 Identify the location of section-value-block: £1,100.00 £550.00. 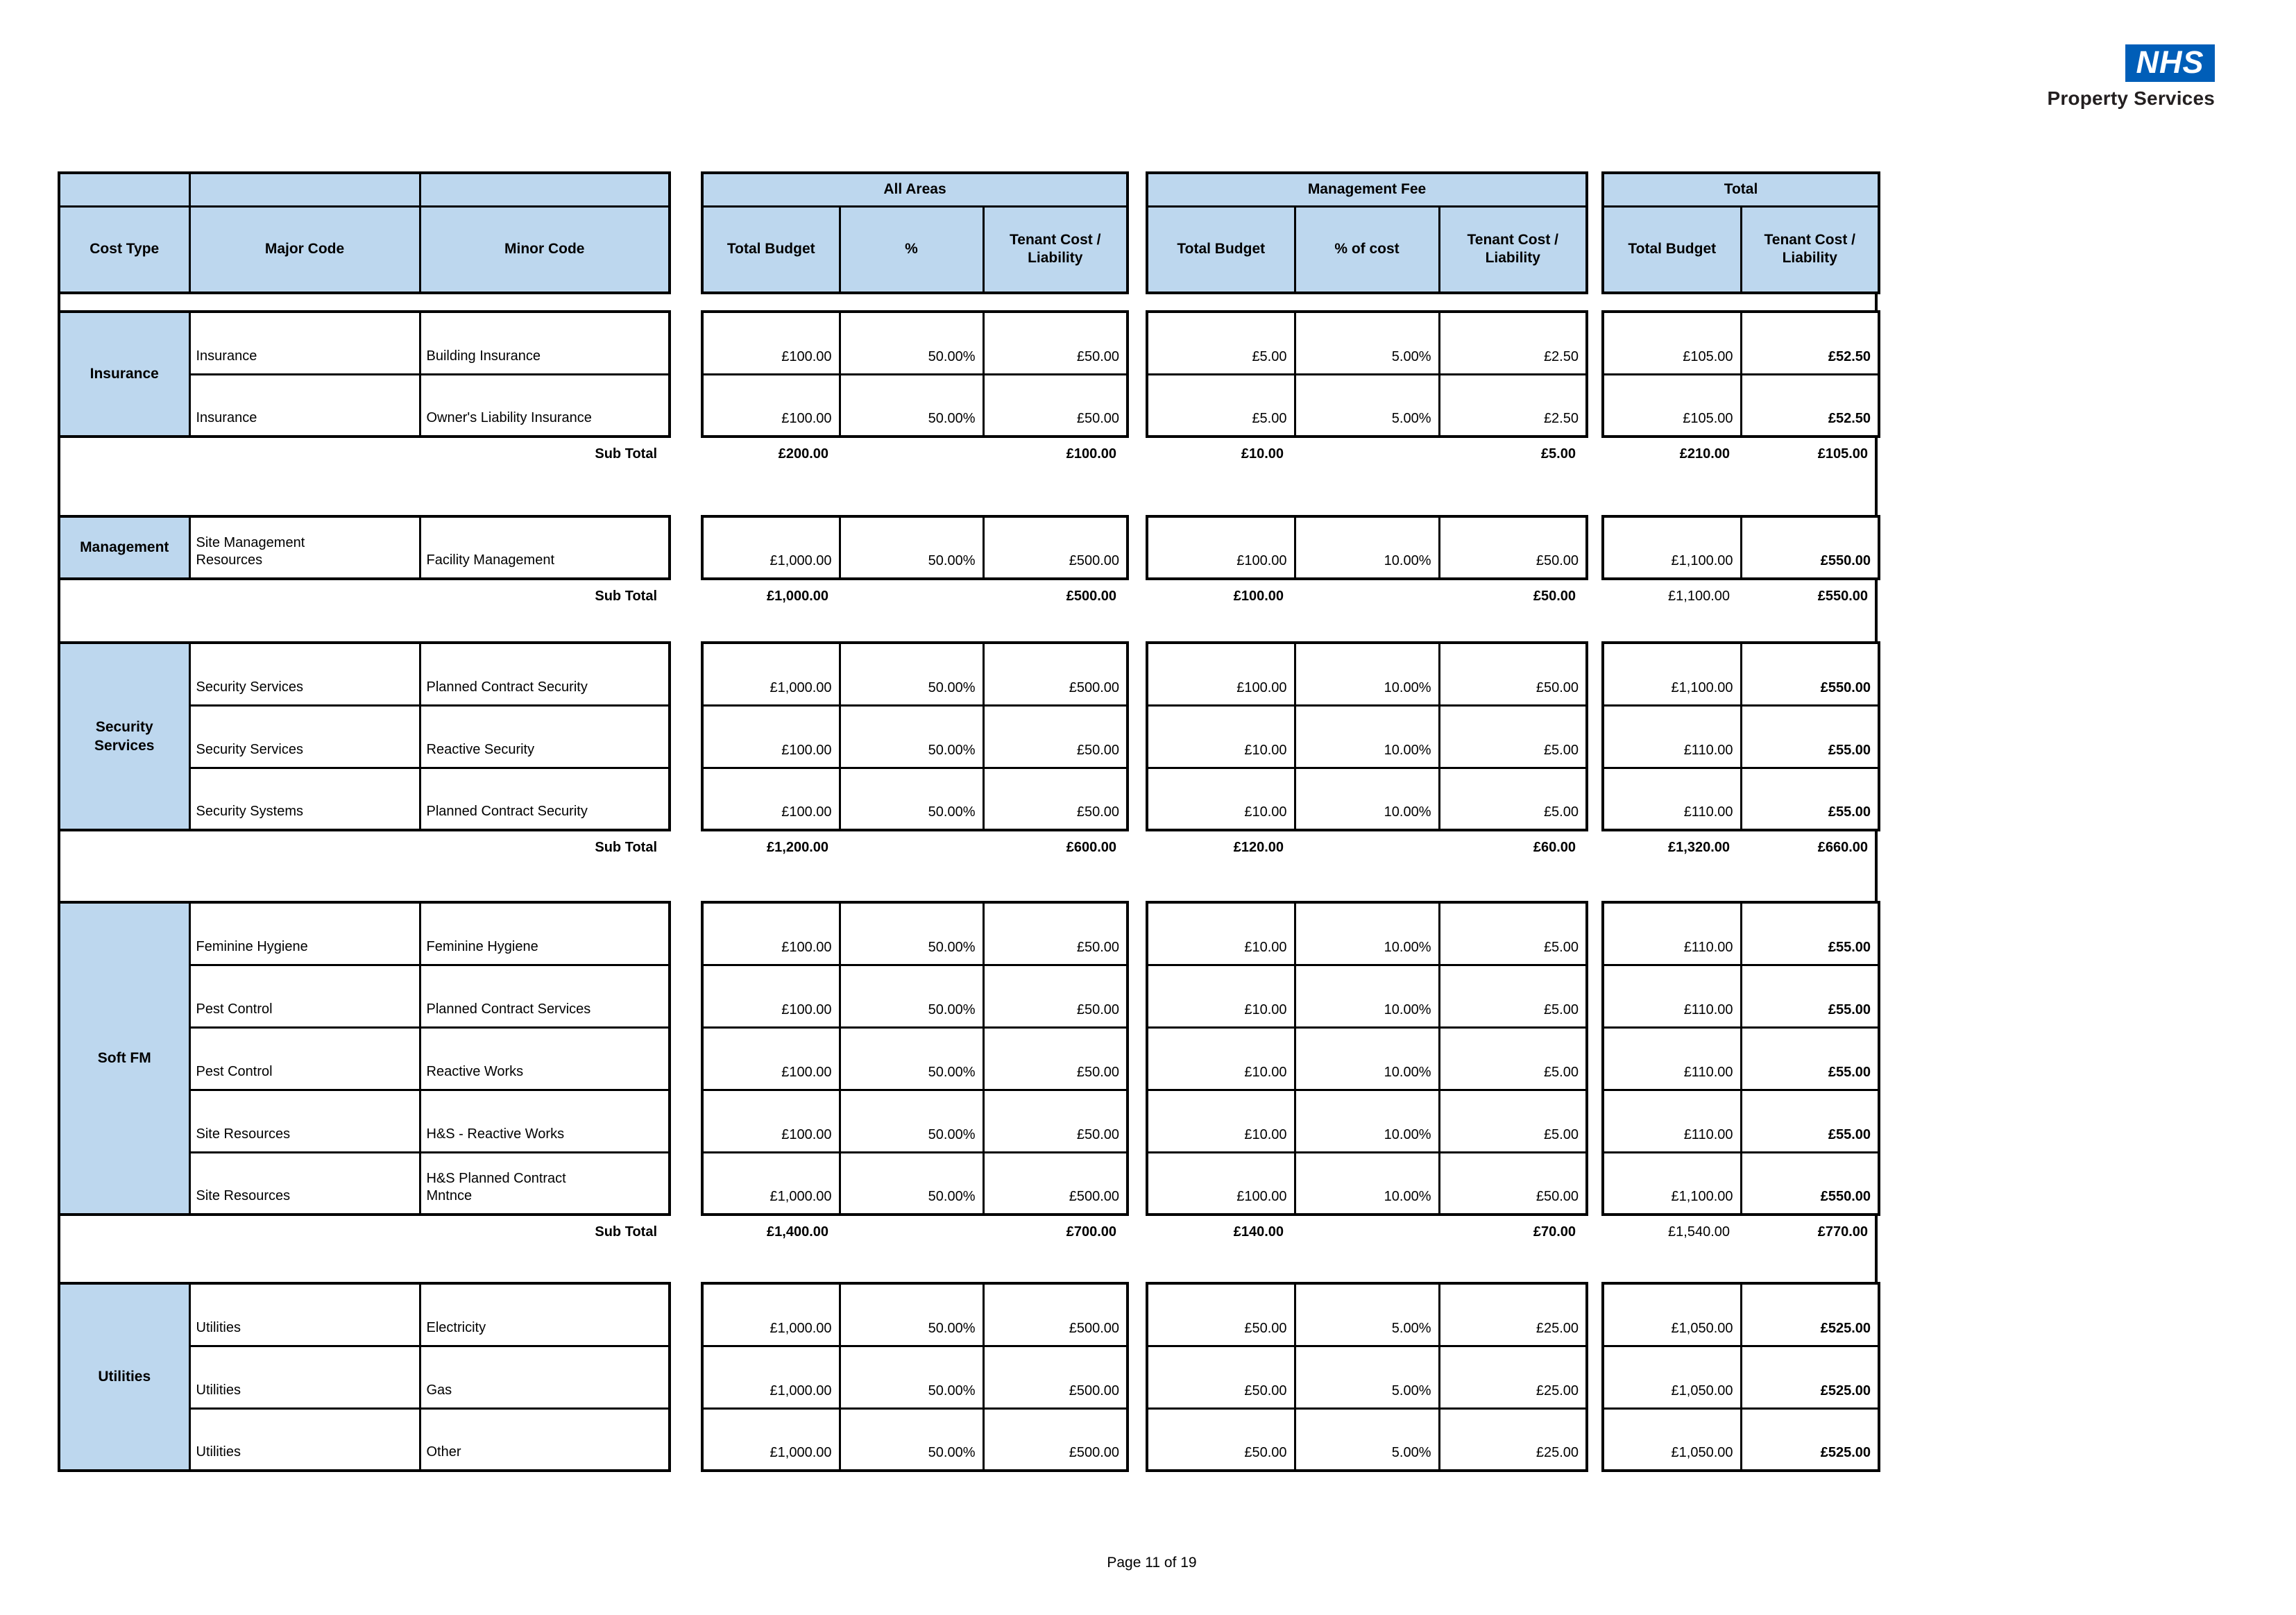
(1740, 547).